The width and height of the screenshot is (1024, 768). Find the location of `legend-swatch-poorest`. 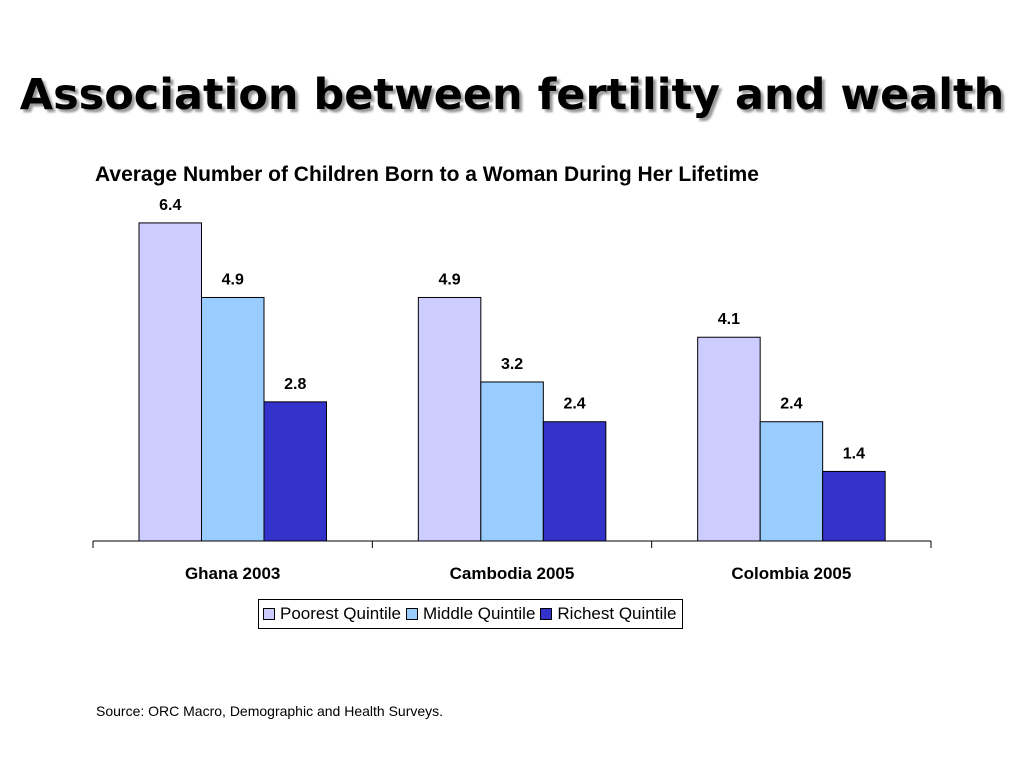

legend-swatch-poorest is located at coordinates (269, 614).